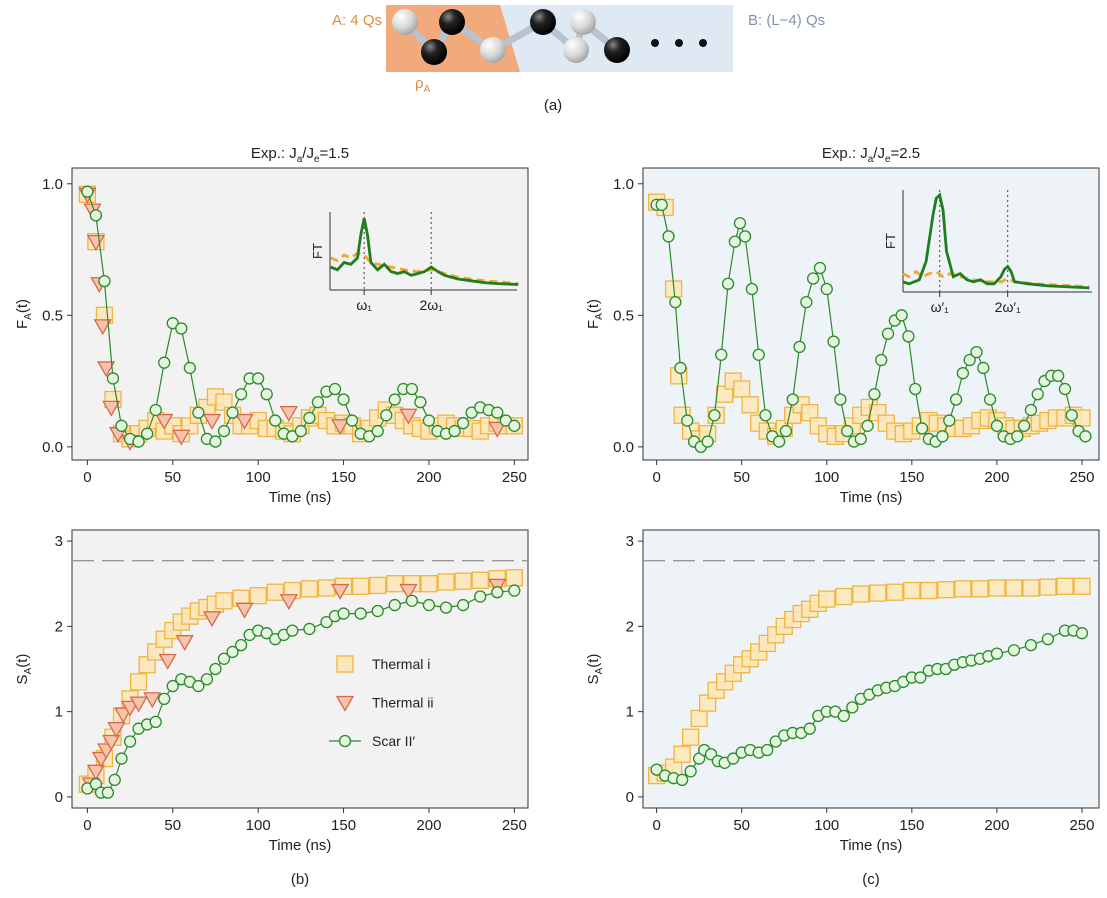  I want to click on chart-title-part: /J, so click(308, 153).